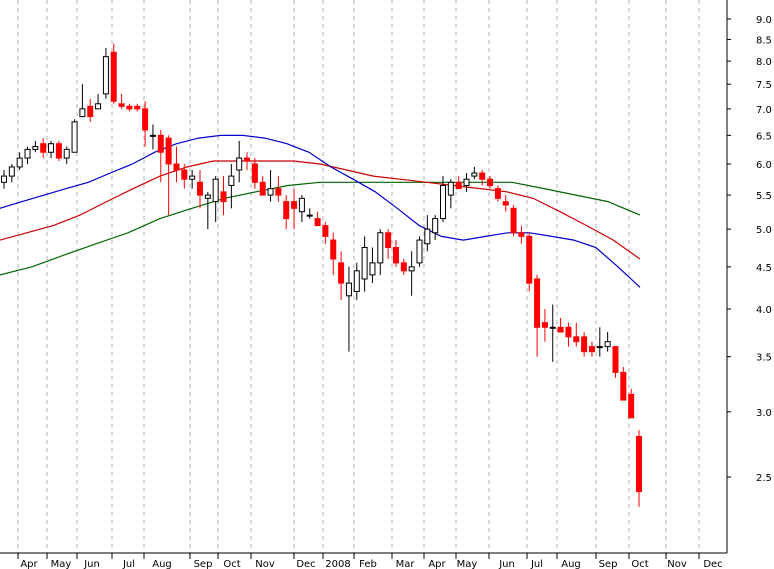 This screenshot has height=569, width=774. What do you see at coordinates (231, 564) in the screenshot?
I see `x-tick-label: Oct` at bounding box center [231, 564].